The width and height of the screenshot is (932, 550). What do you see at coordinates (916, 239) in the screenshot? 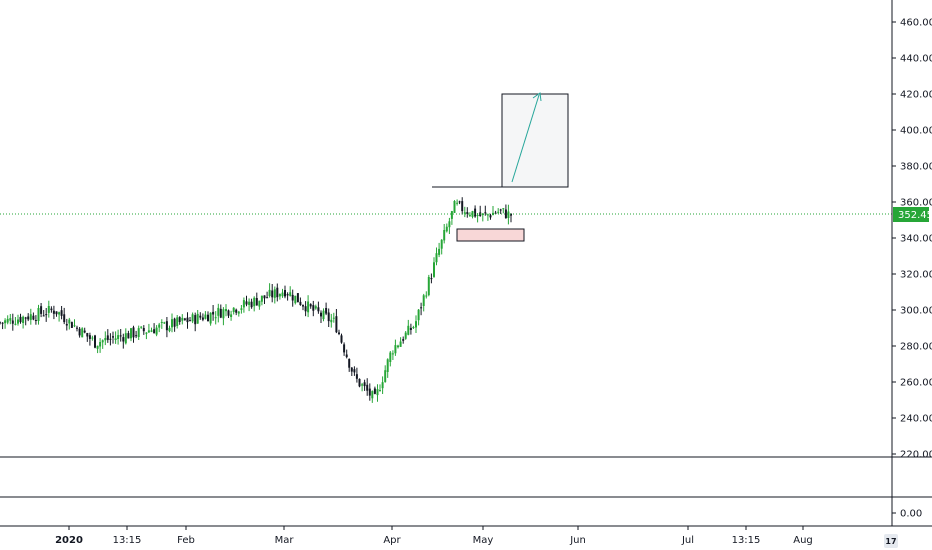
I see `y-tick-label: 340.00` at bounding box center [916, 239].